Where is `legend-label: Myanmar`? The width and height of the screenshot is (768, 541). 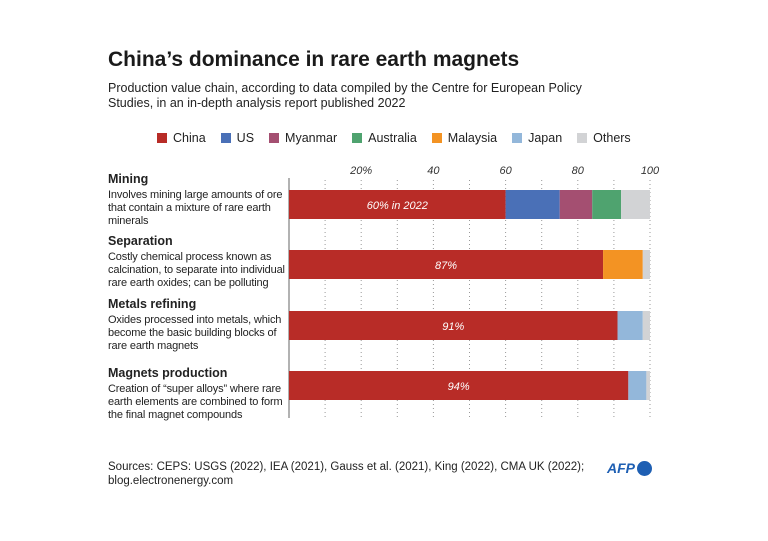
legend-label: Myanmar is located at coordinates (311, 138).